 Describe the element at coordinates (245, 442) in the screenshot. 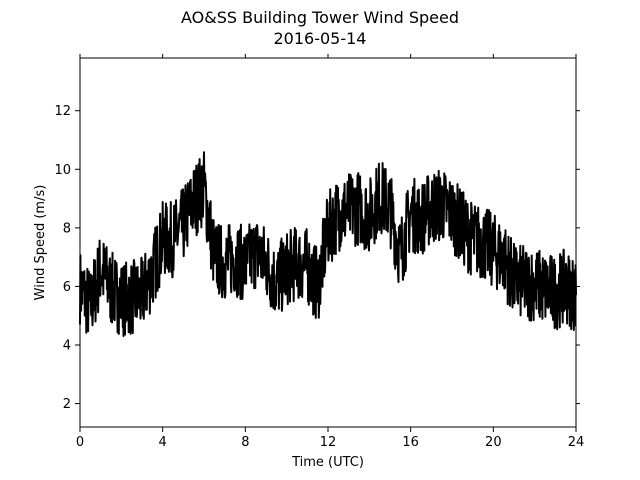

I see `x-tick-label: 8` at that location.